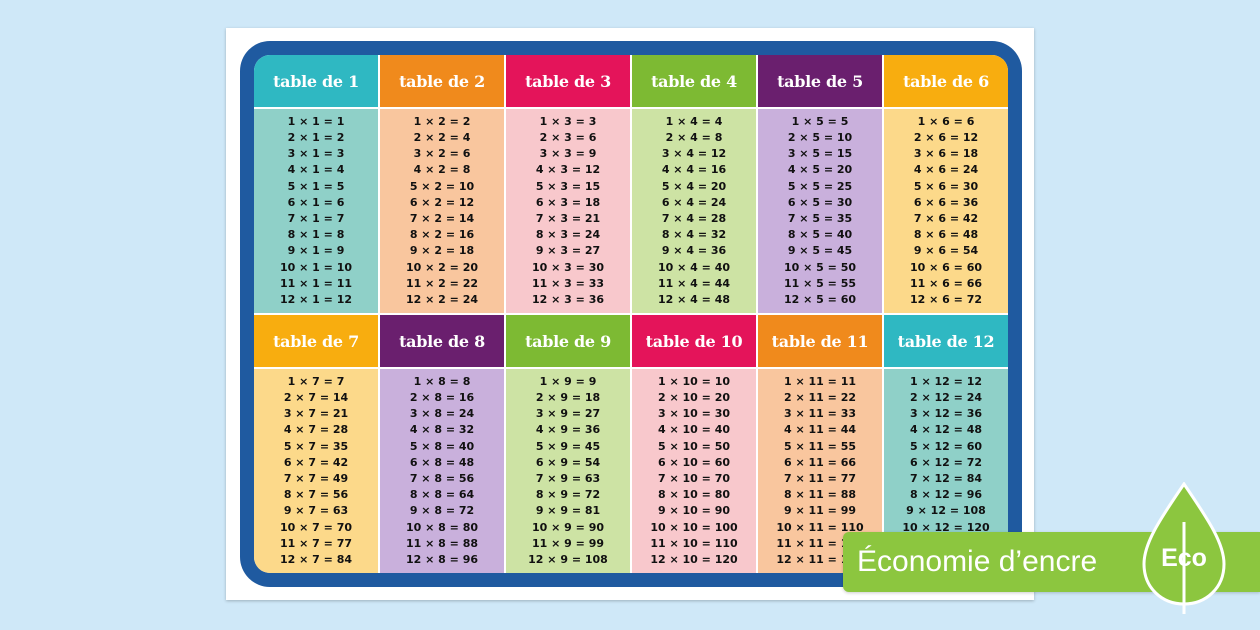 The height and width of the screenshot is (630, 1260). I want to click on eco-badge-label: Eco, so click(1184, 558).